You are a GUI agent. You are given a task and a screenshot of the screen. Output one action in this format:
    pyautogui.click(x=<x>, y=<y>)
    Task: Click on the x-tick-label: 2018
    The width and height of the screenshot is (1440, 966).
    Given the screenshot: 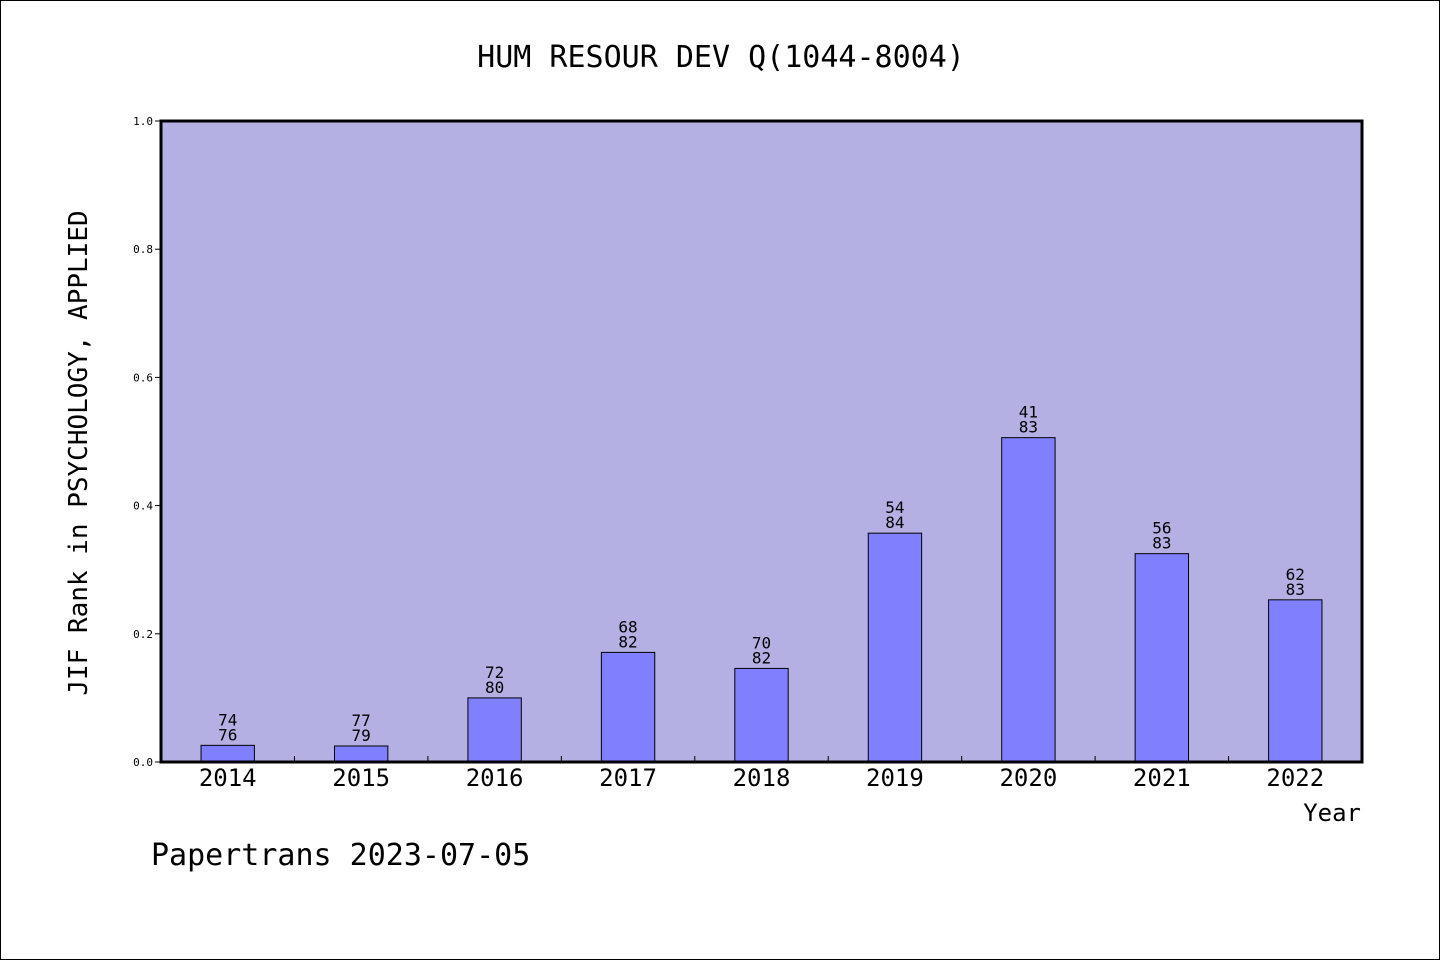 What is the action you would take?
    pyautogui.click(x=762, y=778)
    